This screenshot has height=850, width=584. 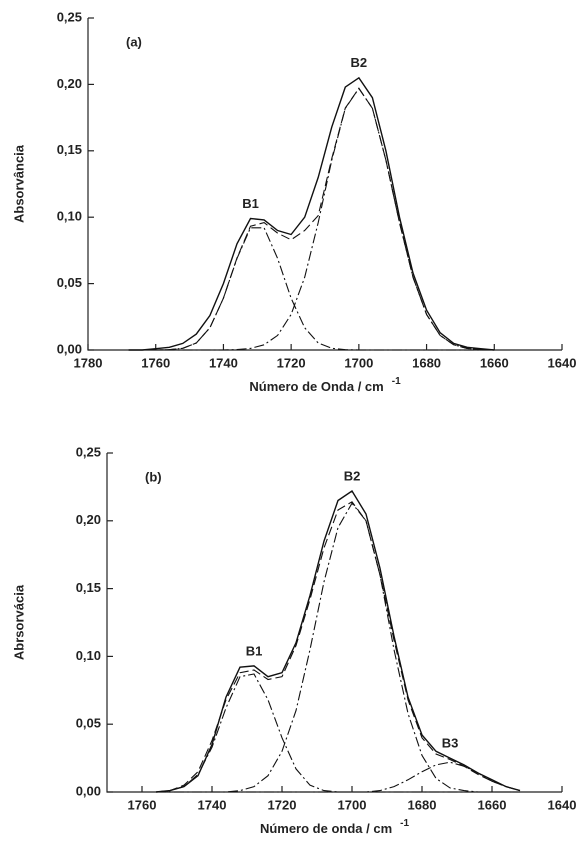 What do you see at coordinates (153, 476) in the screenshot?
I see `panel-label: (b)` at bounding box center [153, 476].